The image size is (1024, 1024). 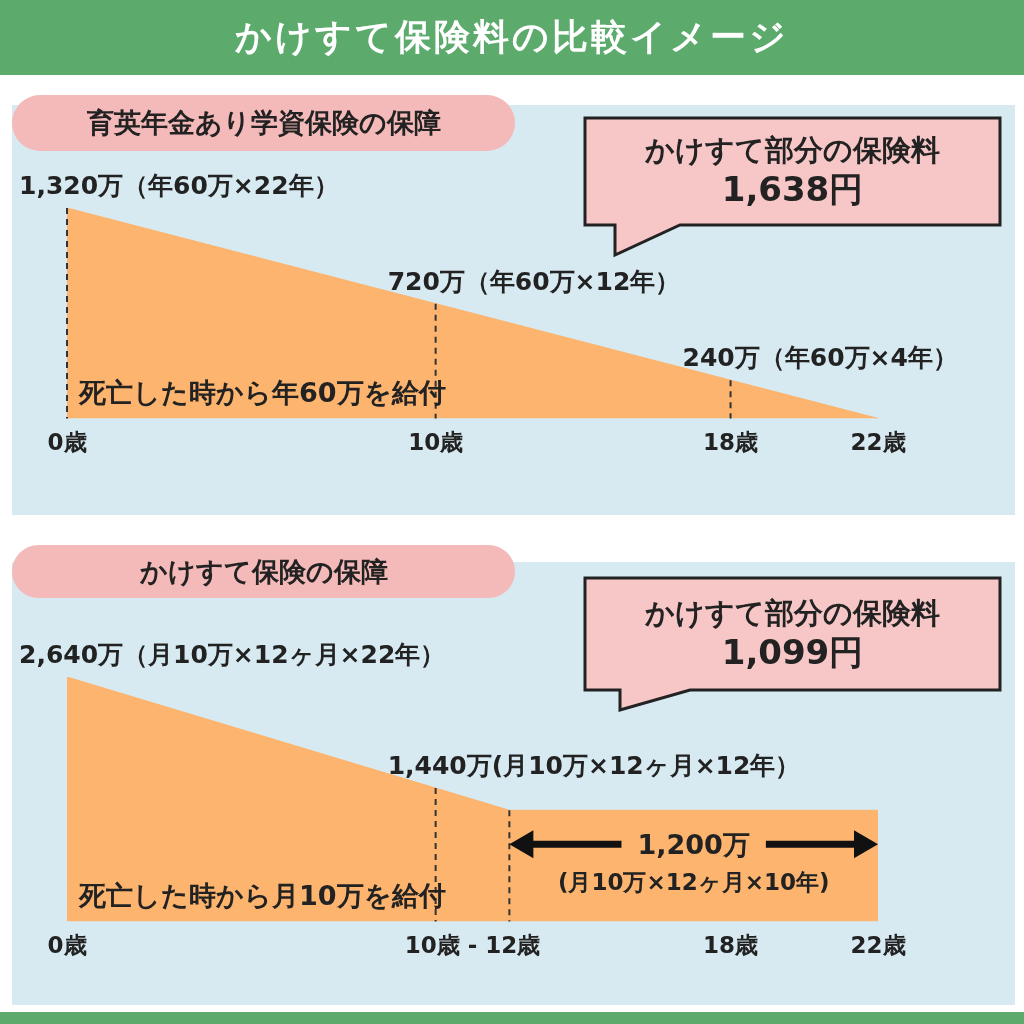 I want to click on data-label: 240万（年60万×4年）, so click(x=820, y=358).